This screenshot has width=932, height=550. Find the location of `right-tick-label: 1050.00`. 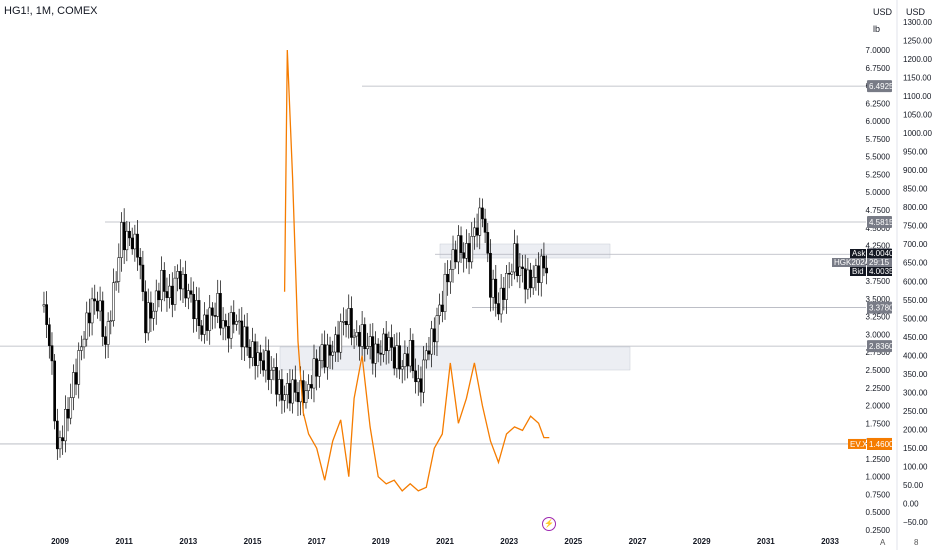

right-tick-label: 1050.00 is located at coordinates (917, 115).